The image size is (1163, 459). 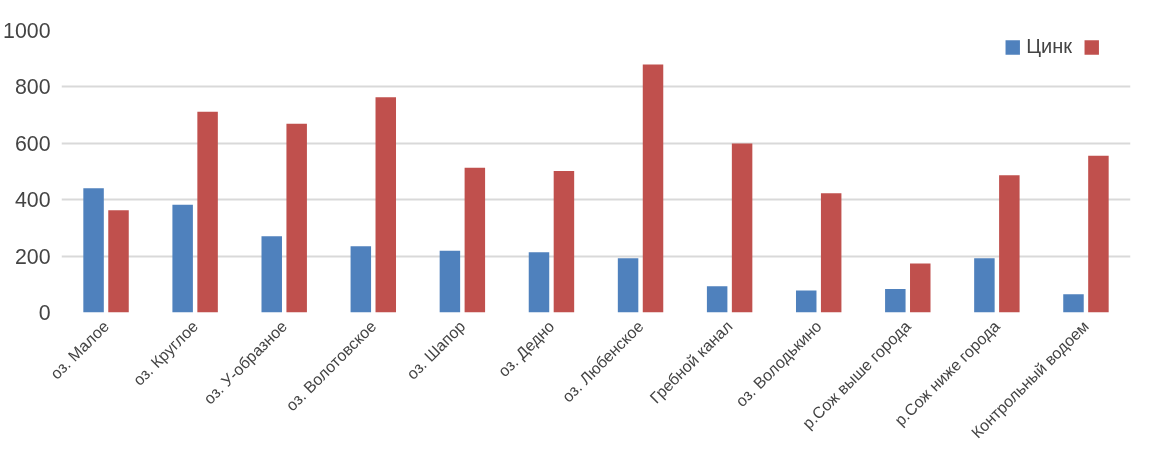 I want to click on y-tick-label: 1000, so click(x=27, y=31).